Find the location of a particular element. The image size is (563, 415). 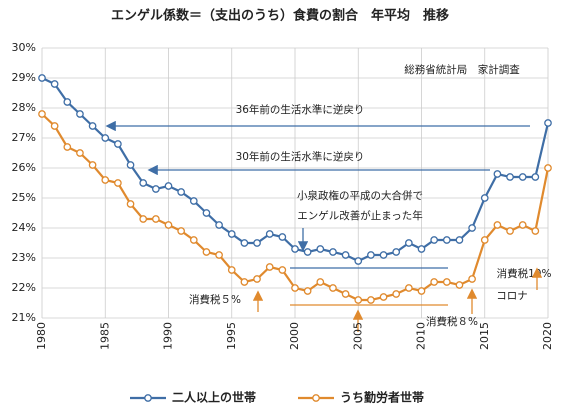

y-tick-label: 24% is located at coordinates (24, 227).